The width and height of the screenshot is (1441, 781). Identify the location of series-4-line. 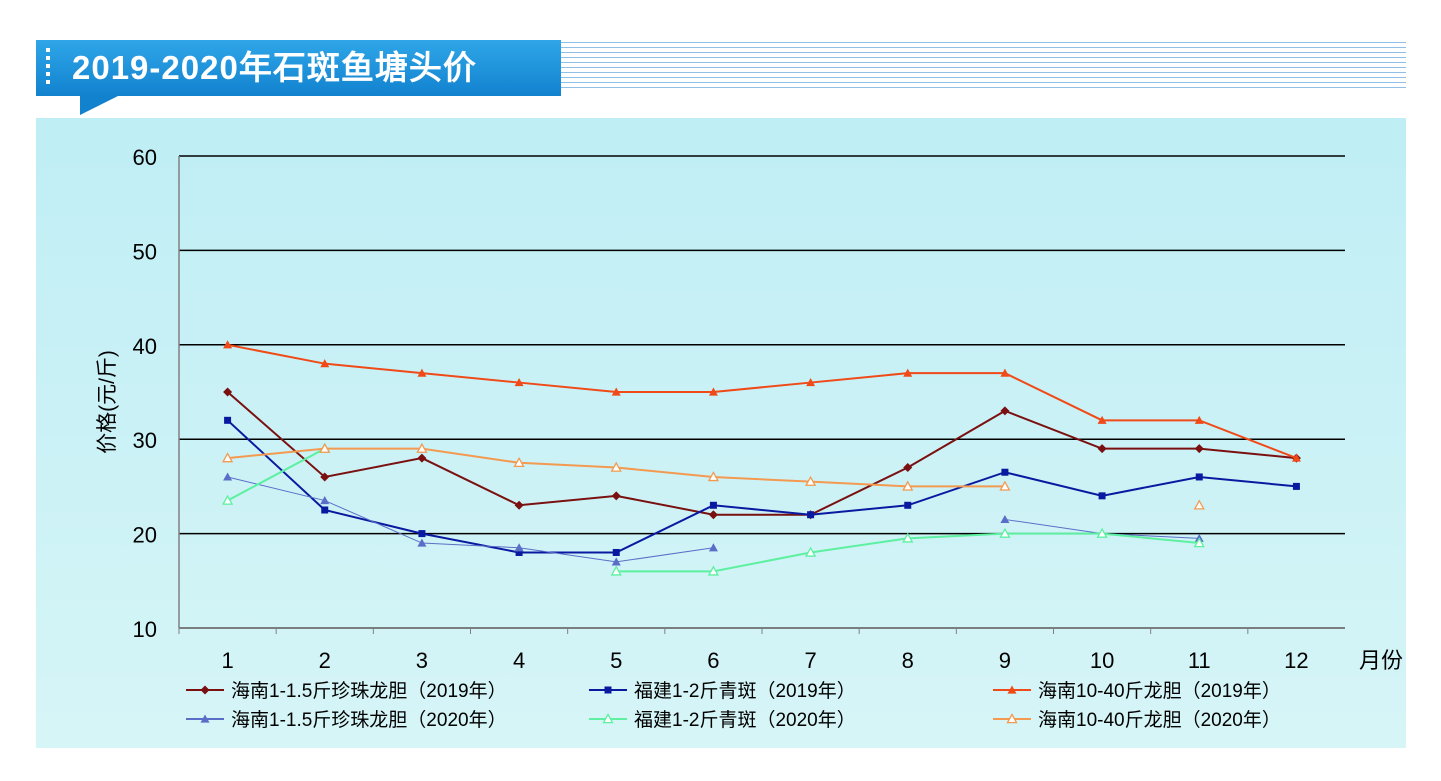
(470, 519).